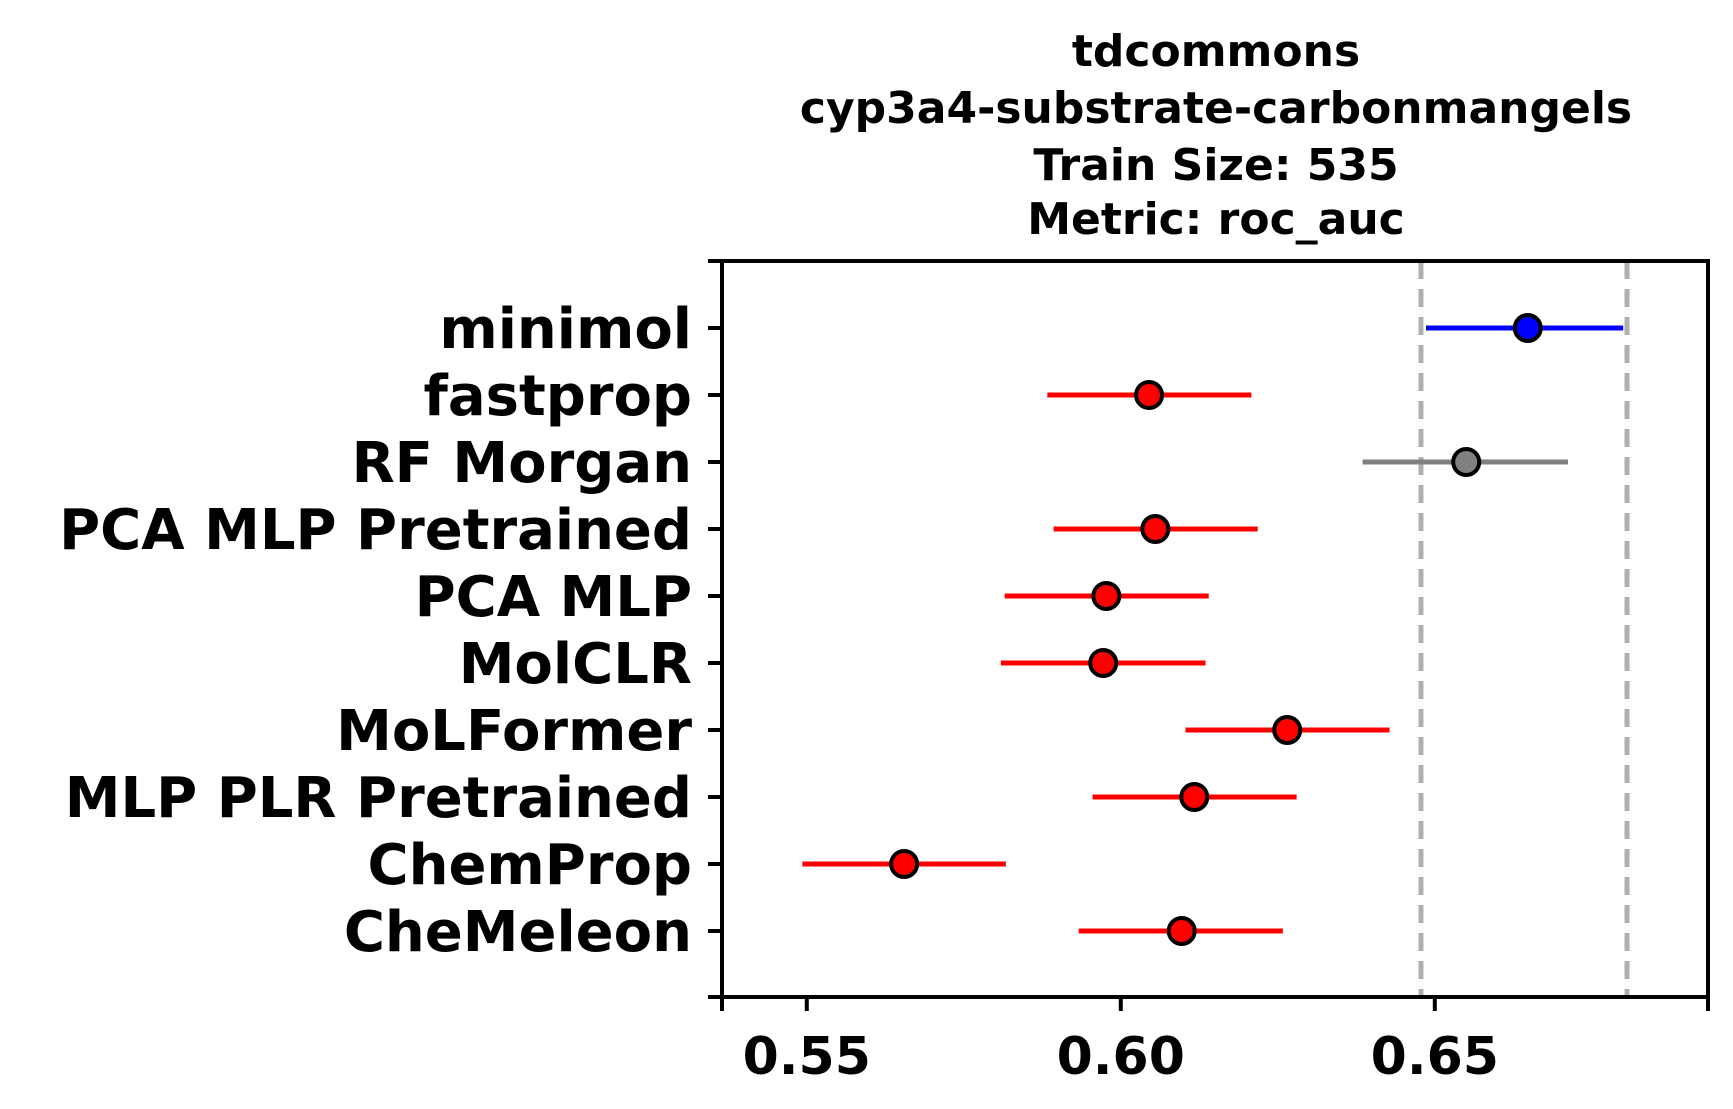 The width and height of the screenshot is (1733, 1109). I want to click on title-line-4: Metric: roc_auc, so click(1216, 219).